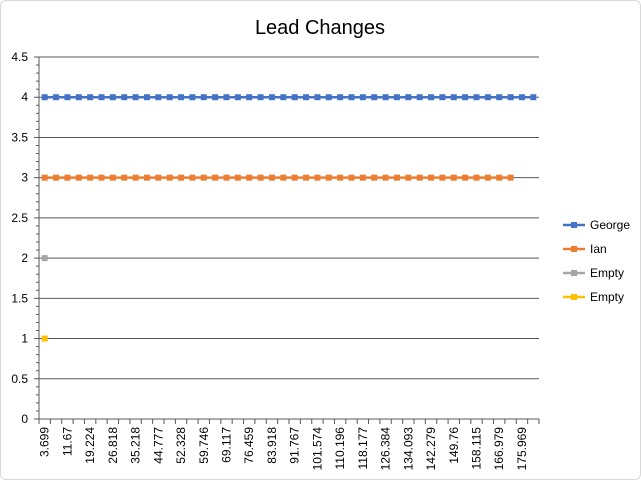 The width and height of the screenshot is (641, 484). Describe the element at coordinates (24, 178) in the screenshot. I see `y-tick-label: 3` at that location.